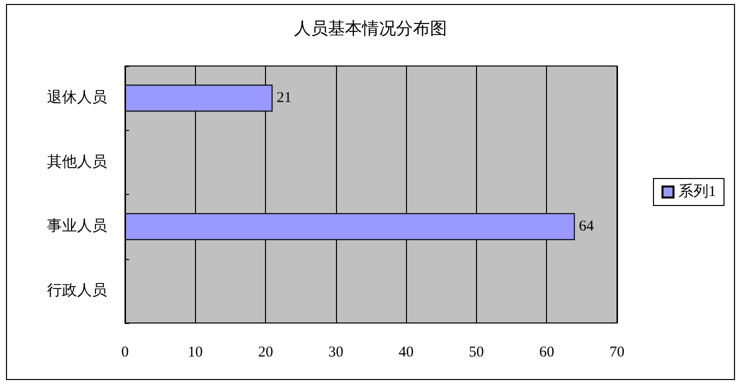  I want to click on y-tick-label: 其他人员, so click(77, 161).